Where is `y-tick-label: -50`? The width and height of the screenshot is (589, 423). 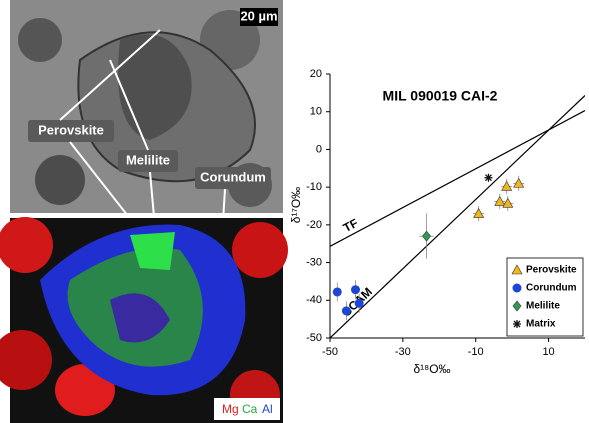
y-tick-label: -50 is located at coordinates (314, 338).